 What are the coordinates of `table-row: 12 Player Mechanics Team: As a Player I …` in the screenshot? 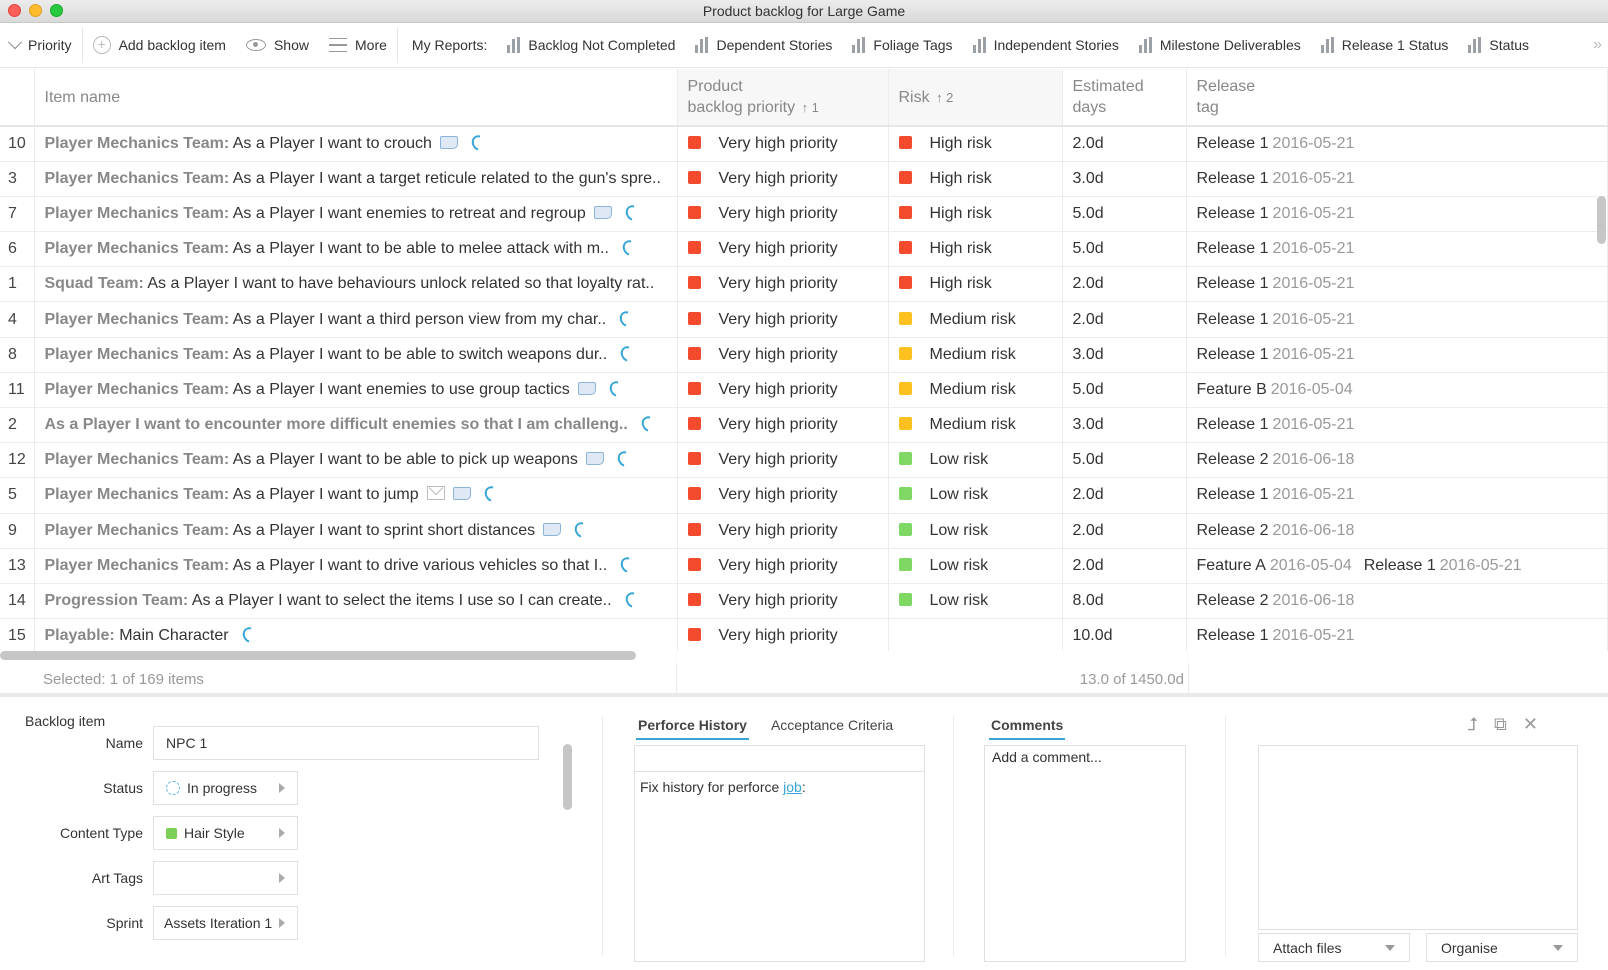 It's located at (804, 460).